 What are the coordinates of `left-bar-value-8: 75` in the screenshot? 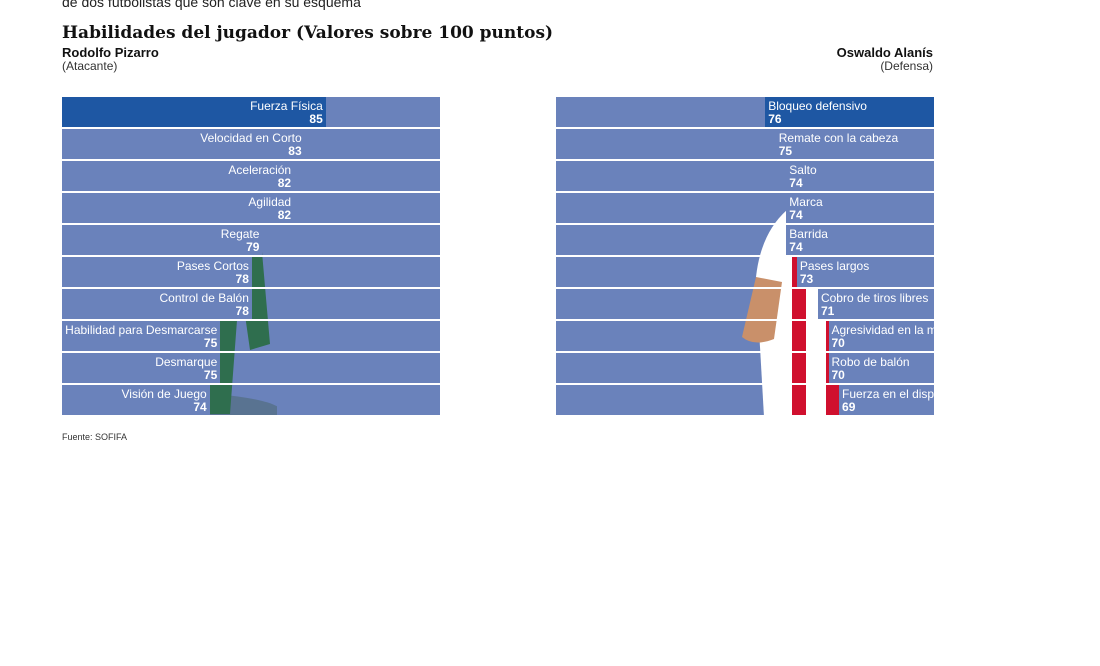 It's located at (210, 343).